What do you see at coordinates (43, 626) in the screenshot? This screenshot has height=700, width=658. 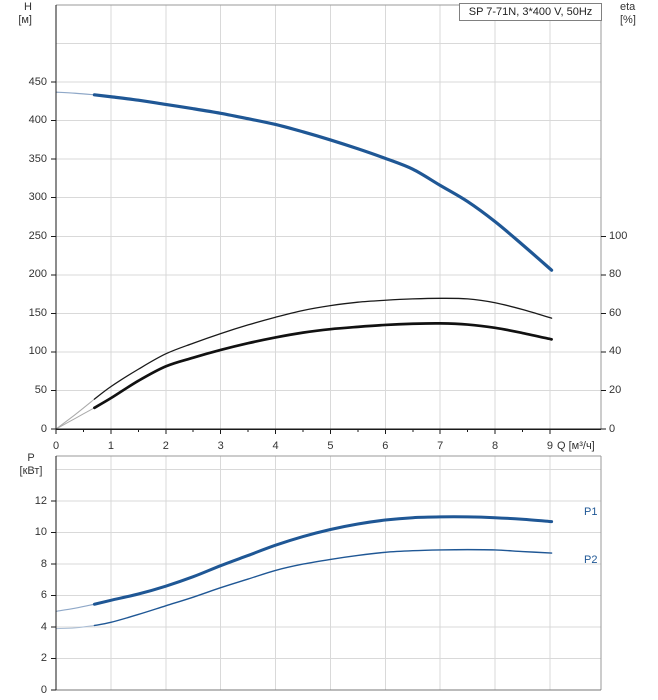 I see `p-tick-label: 4` at bounding box center [43, 626].